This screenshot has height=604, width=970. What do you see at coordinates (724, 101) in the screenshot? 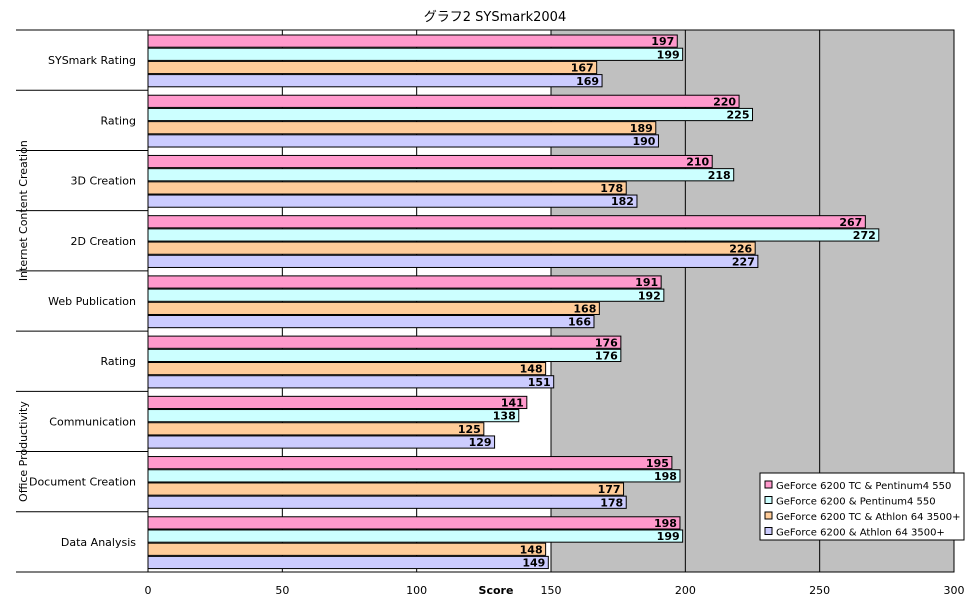
I see `data-label: 220` at bounding box center [724, 101].